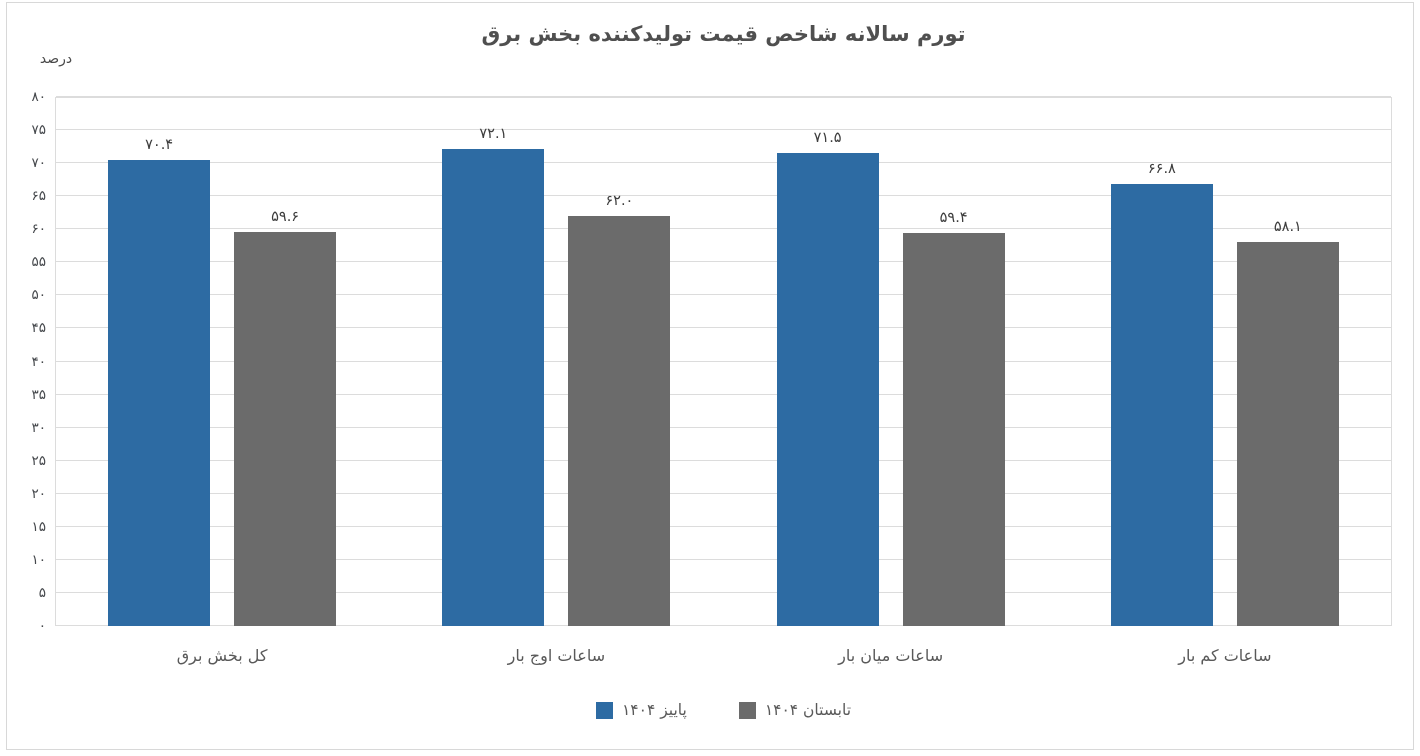 The image size is (1420, 756). Describe the element at coordinates (38, 262) in the screenshot. I see `y-tick-label: ۵۵` at that location.